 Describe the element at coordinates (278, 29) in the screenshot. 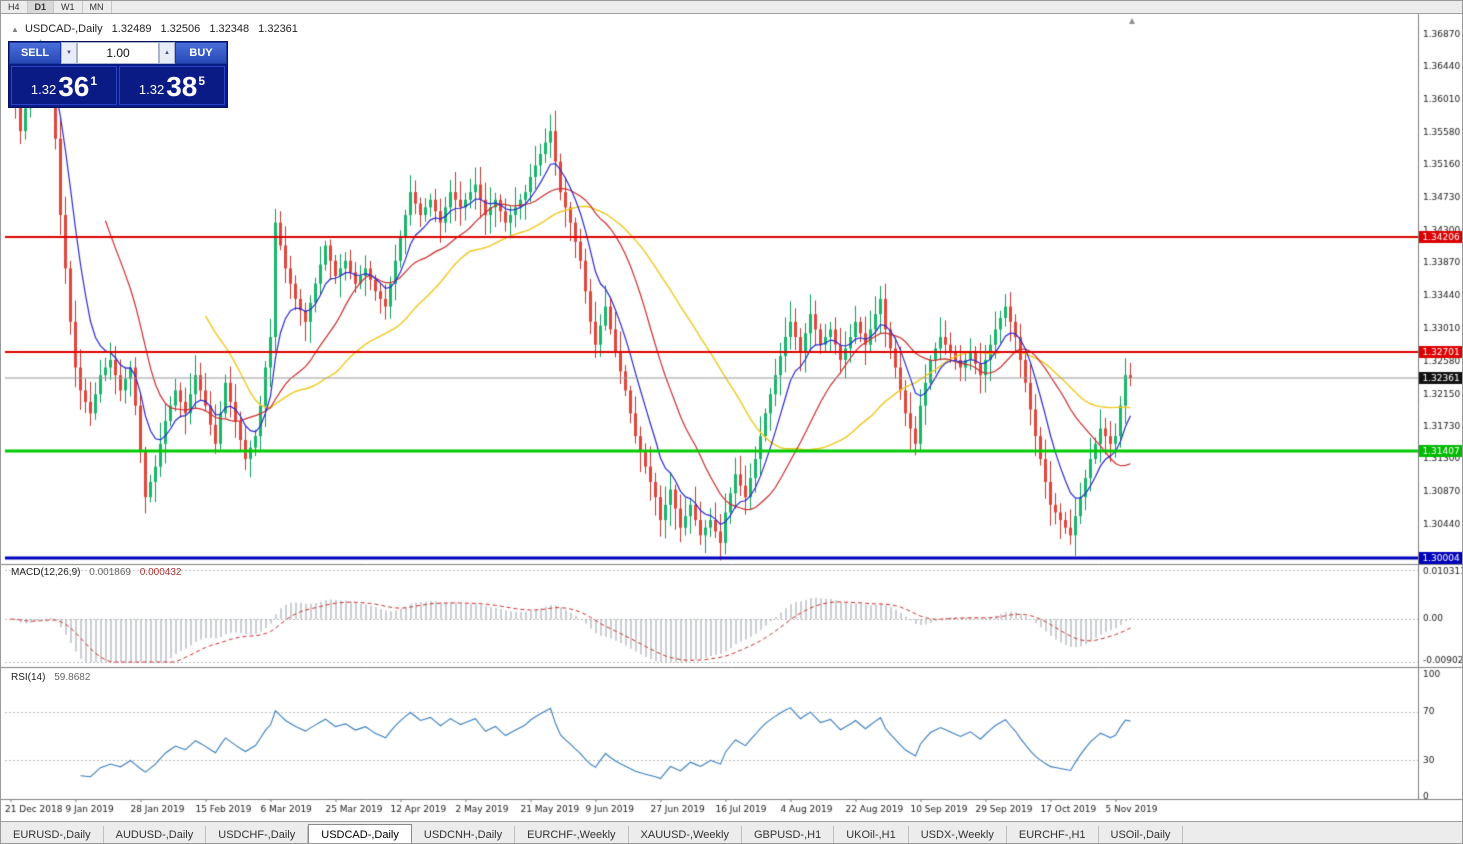

I see `quote-close: 1.32361` at that location.